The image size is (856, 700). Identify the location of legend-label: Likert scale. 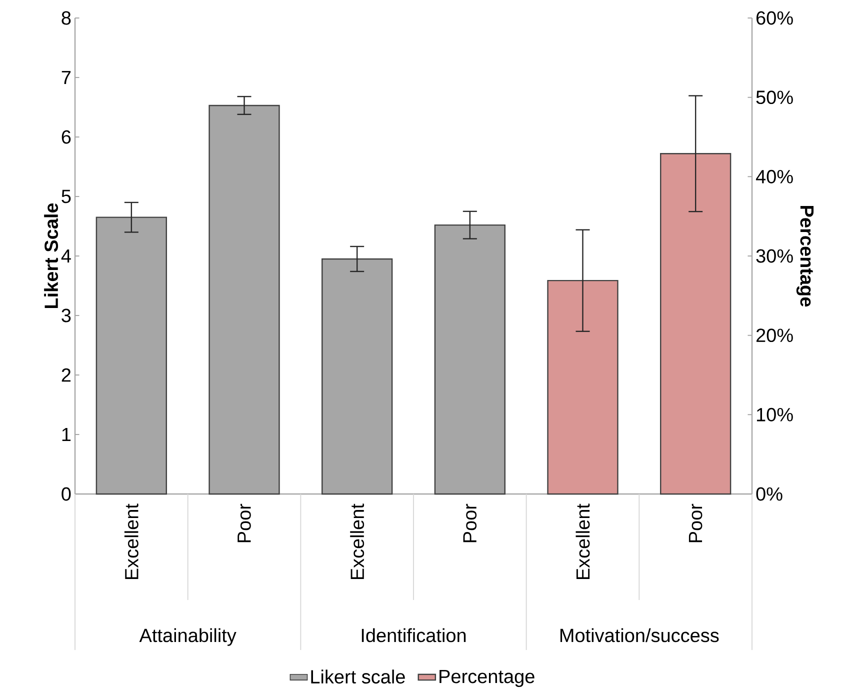
(358, 677).